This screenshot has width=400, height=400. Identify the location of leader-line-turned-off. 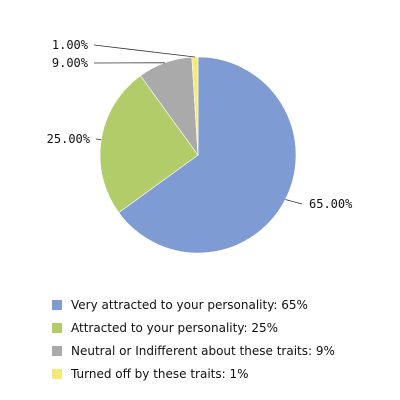
(144, 51).